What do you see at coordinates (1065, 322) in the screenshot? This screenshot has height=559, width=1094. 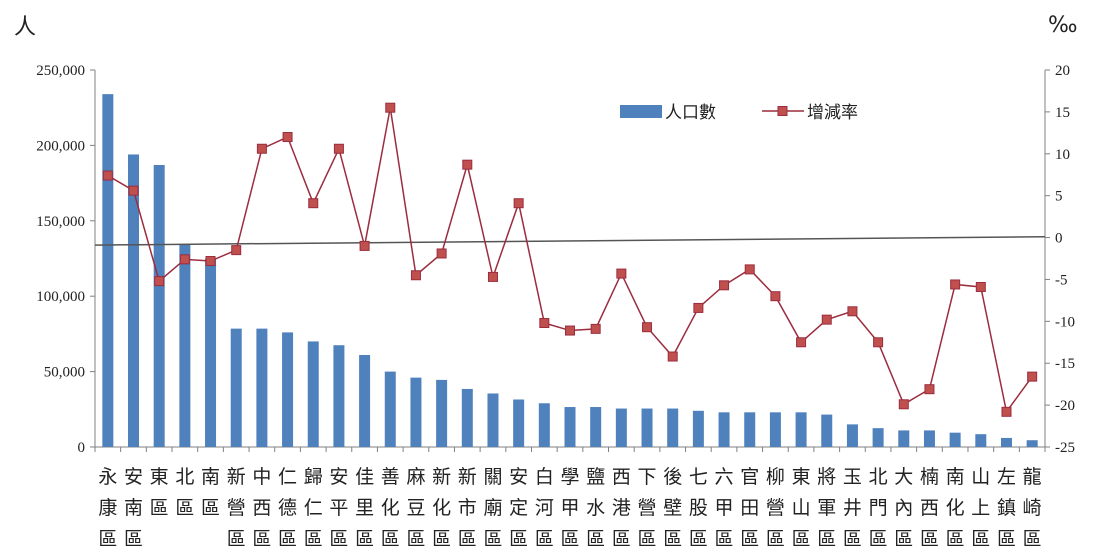 I see `right-tick-label: -10` at bounding box center [1065, 322].